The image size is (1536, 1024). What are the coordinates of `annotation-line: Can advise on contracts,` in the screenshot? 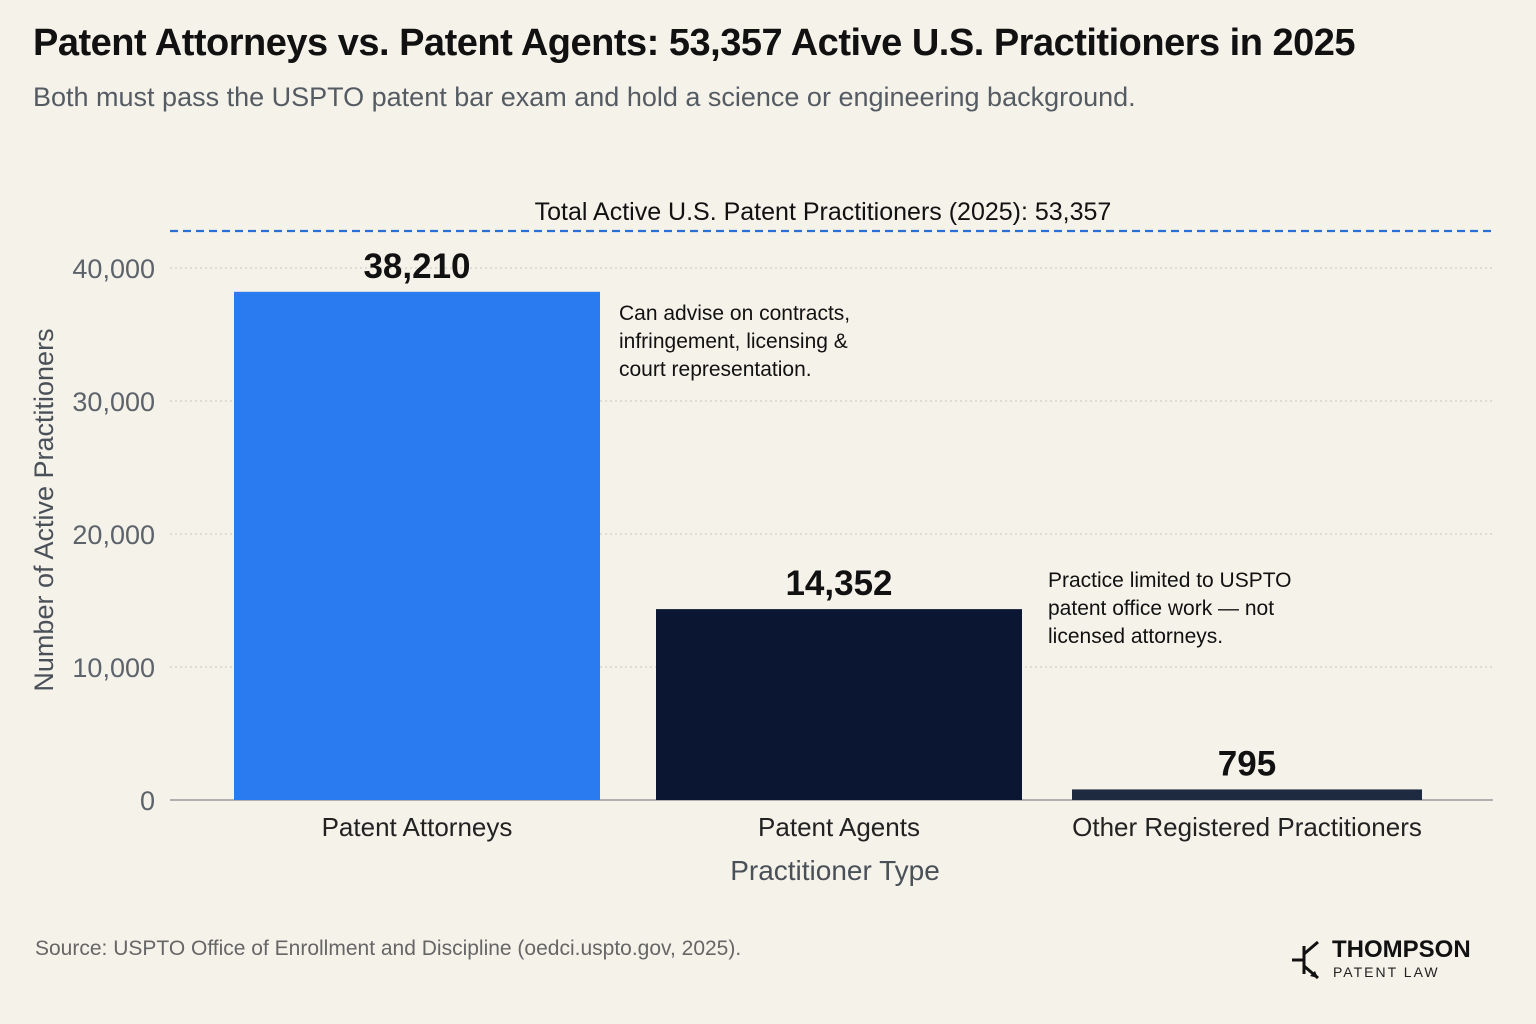 It's located at (734, 313).